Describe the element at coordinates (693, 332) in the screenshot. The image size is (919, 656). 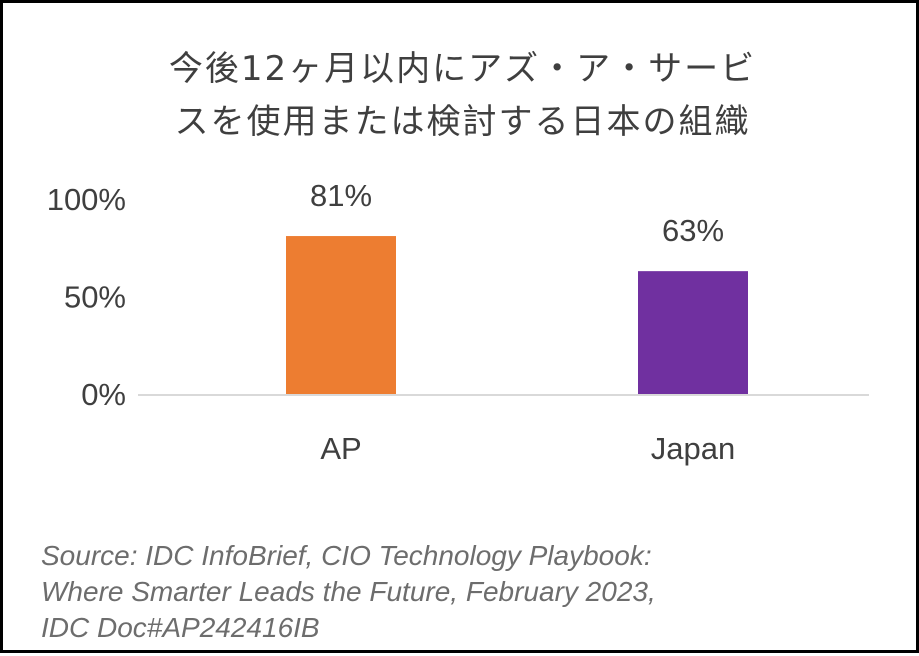
I see `bar-japan` at that location.